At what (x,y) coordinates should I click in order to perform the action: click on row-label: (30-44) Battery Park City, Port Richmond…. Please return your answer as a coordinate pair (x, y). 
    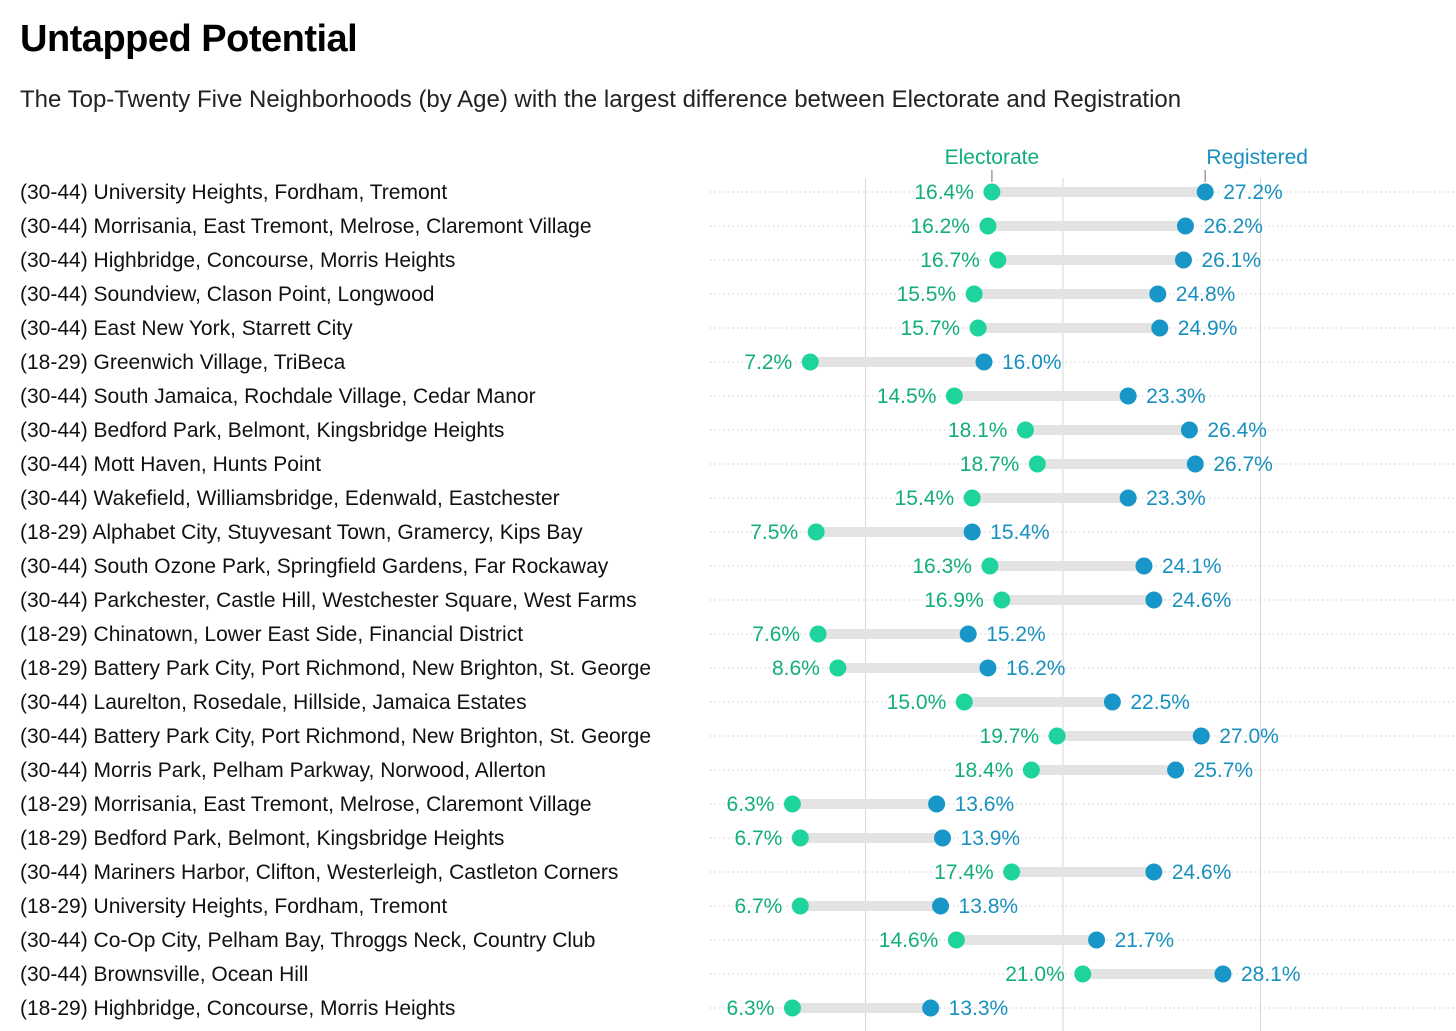
    Looking at the image, I should click on (335, 736).